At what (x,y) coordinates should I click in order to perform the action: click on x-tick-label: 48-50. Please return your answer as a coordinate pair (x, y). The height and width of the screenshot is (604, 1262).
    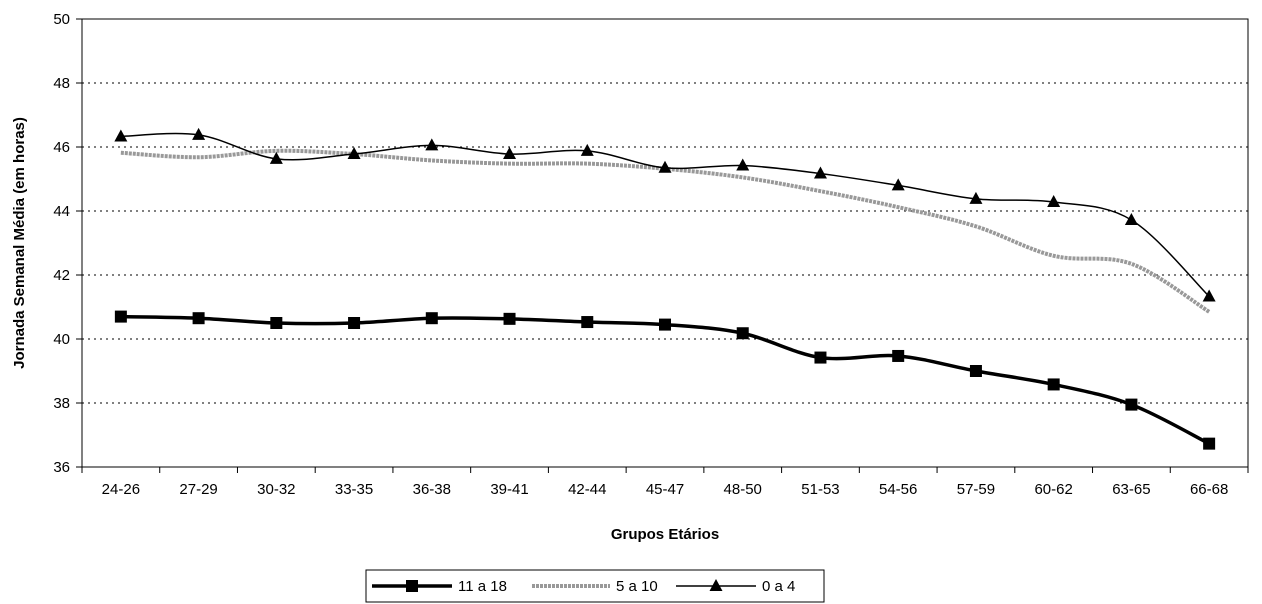
    Looking at the image, I should click on (743, 489).